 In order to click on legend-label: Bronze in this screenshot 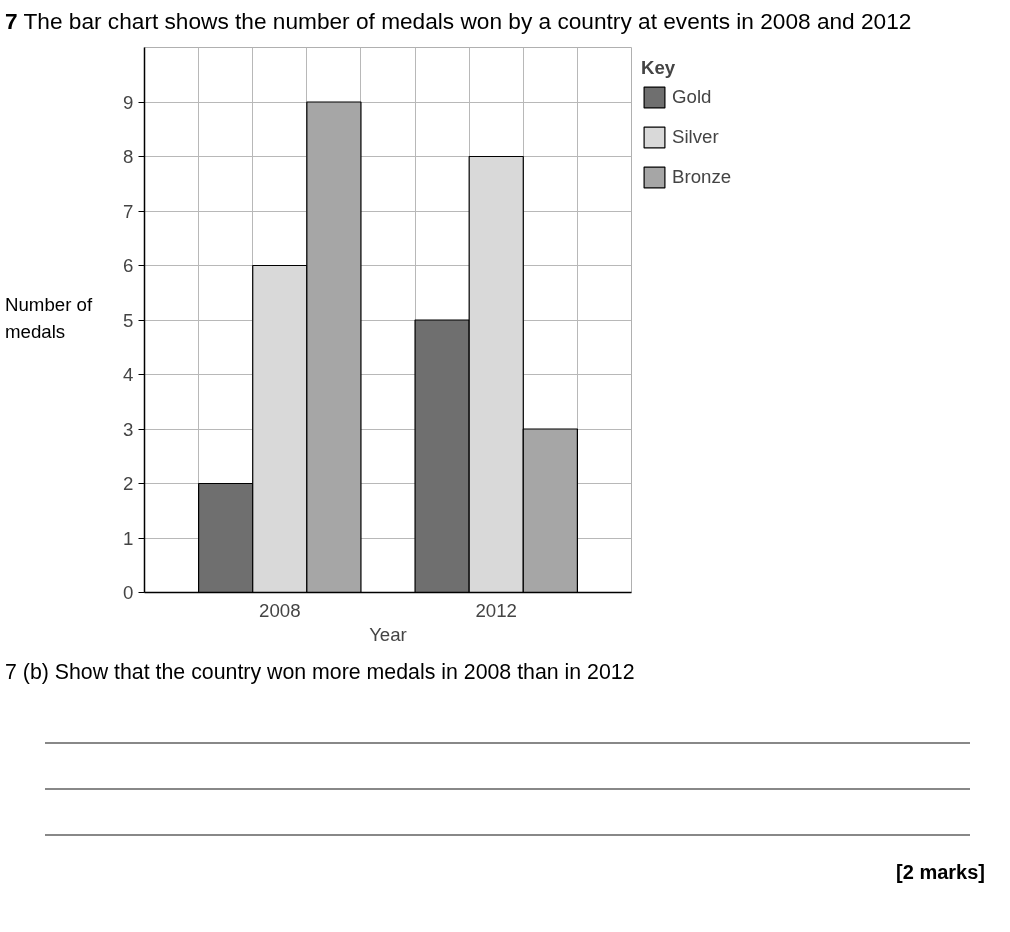, I will do `click(702, 177)`.